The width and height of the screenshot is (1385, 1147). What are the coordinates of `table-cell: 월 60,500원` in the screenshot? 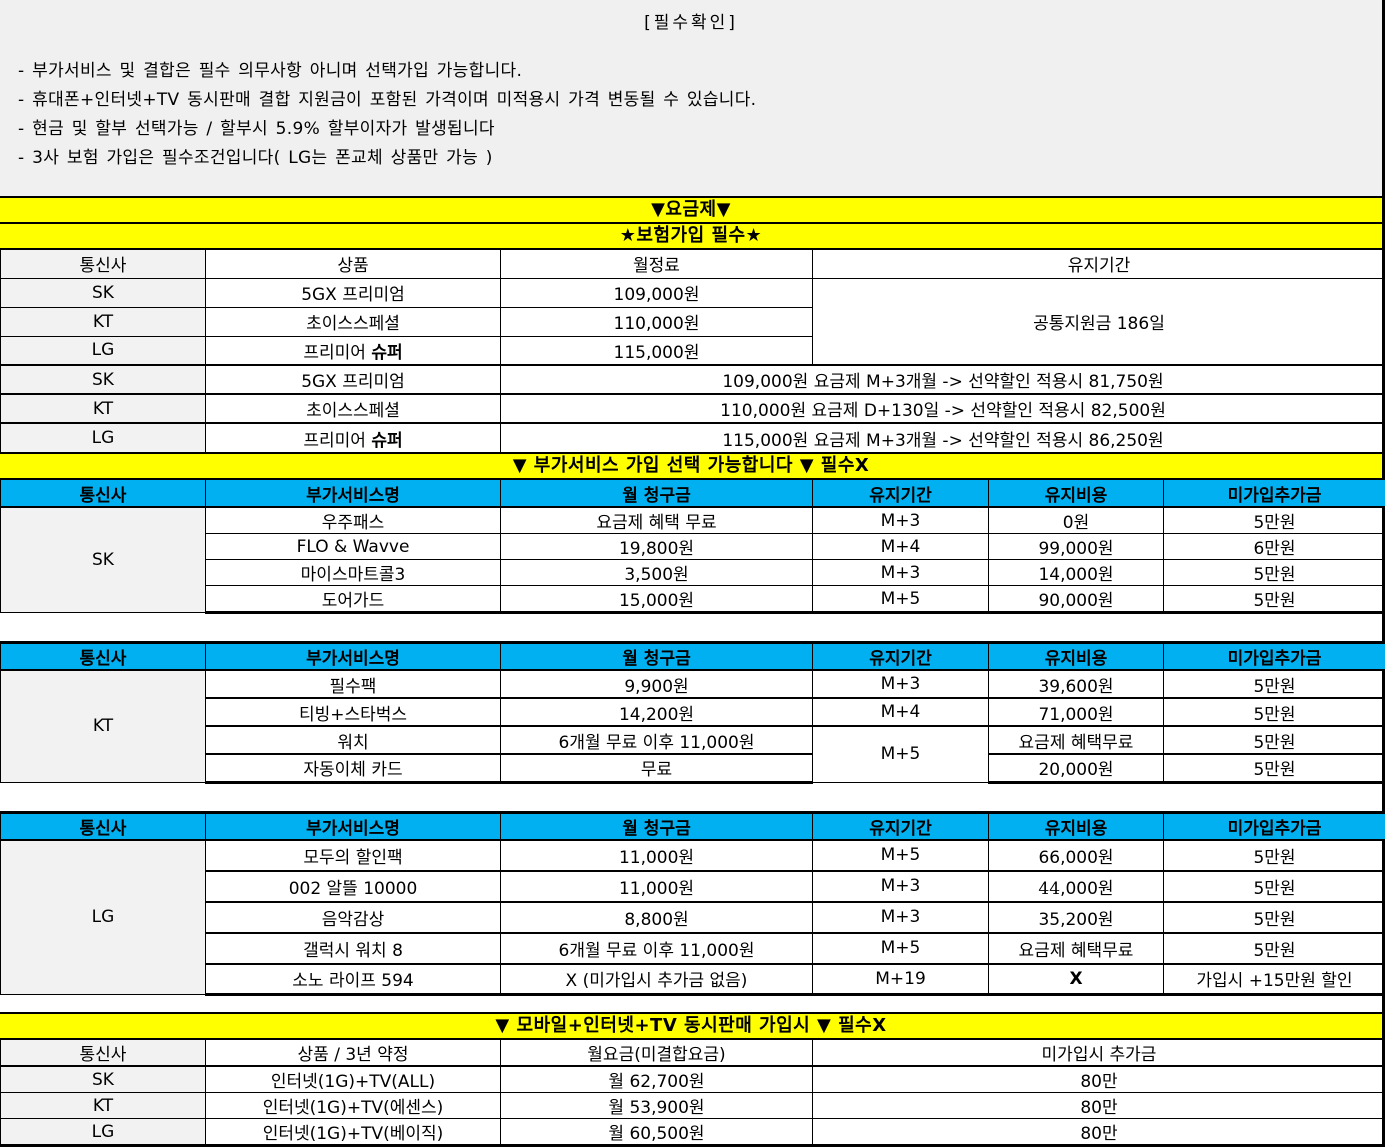 It's located at (657, 1132).